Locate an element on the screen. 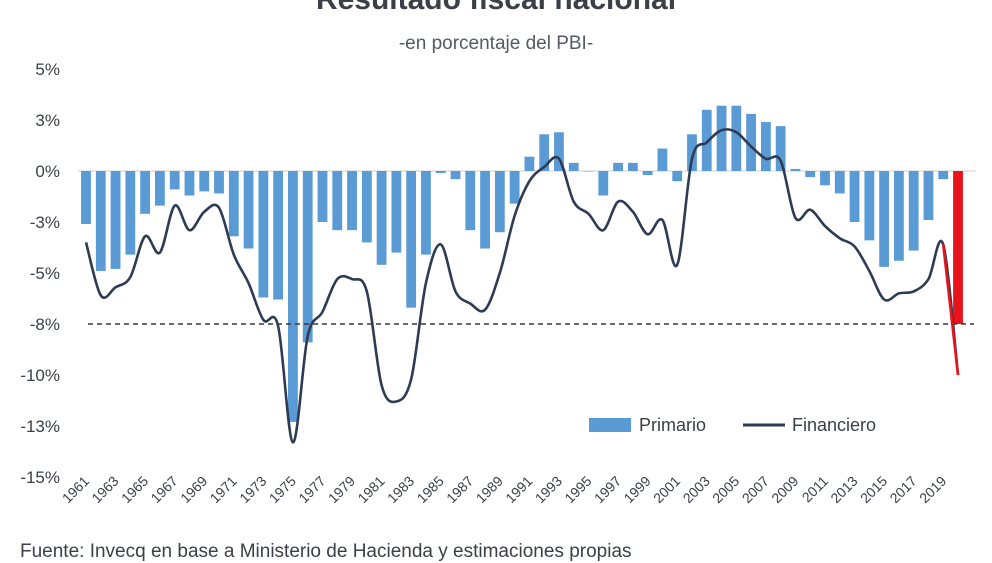 The width and height of the screenshot is (992, 563). y-tick-label: 0% is located at coordinates (47, 171).